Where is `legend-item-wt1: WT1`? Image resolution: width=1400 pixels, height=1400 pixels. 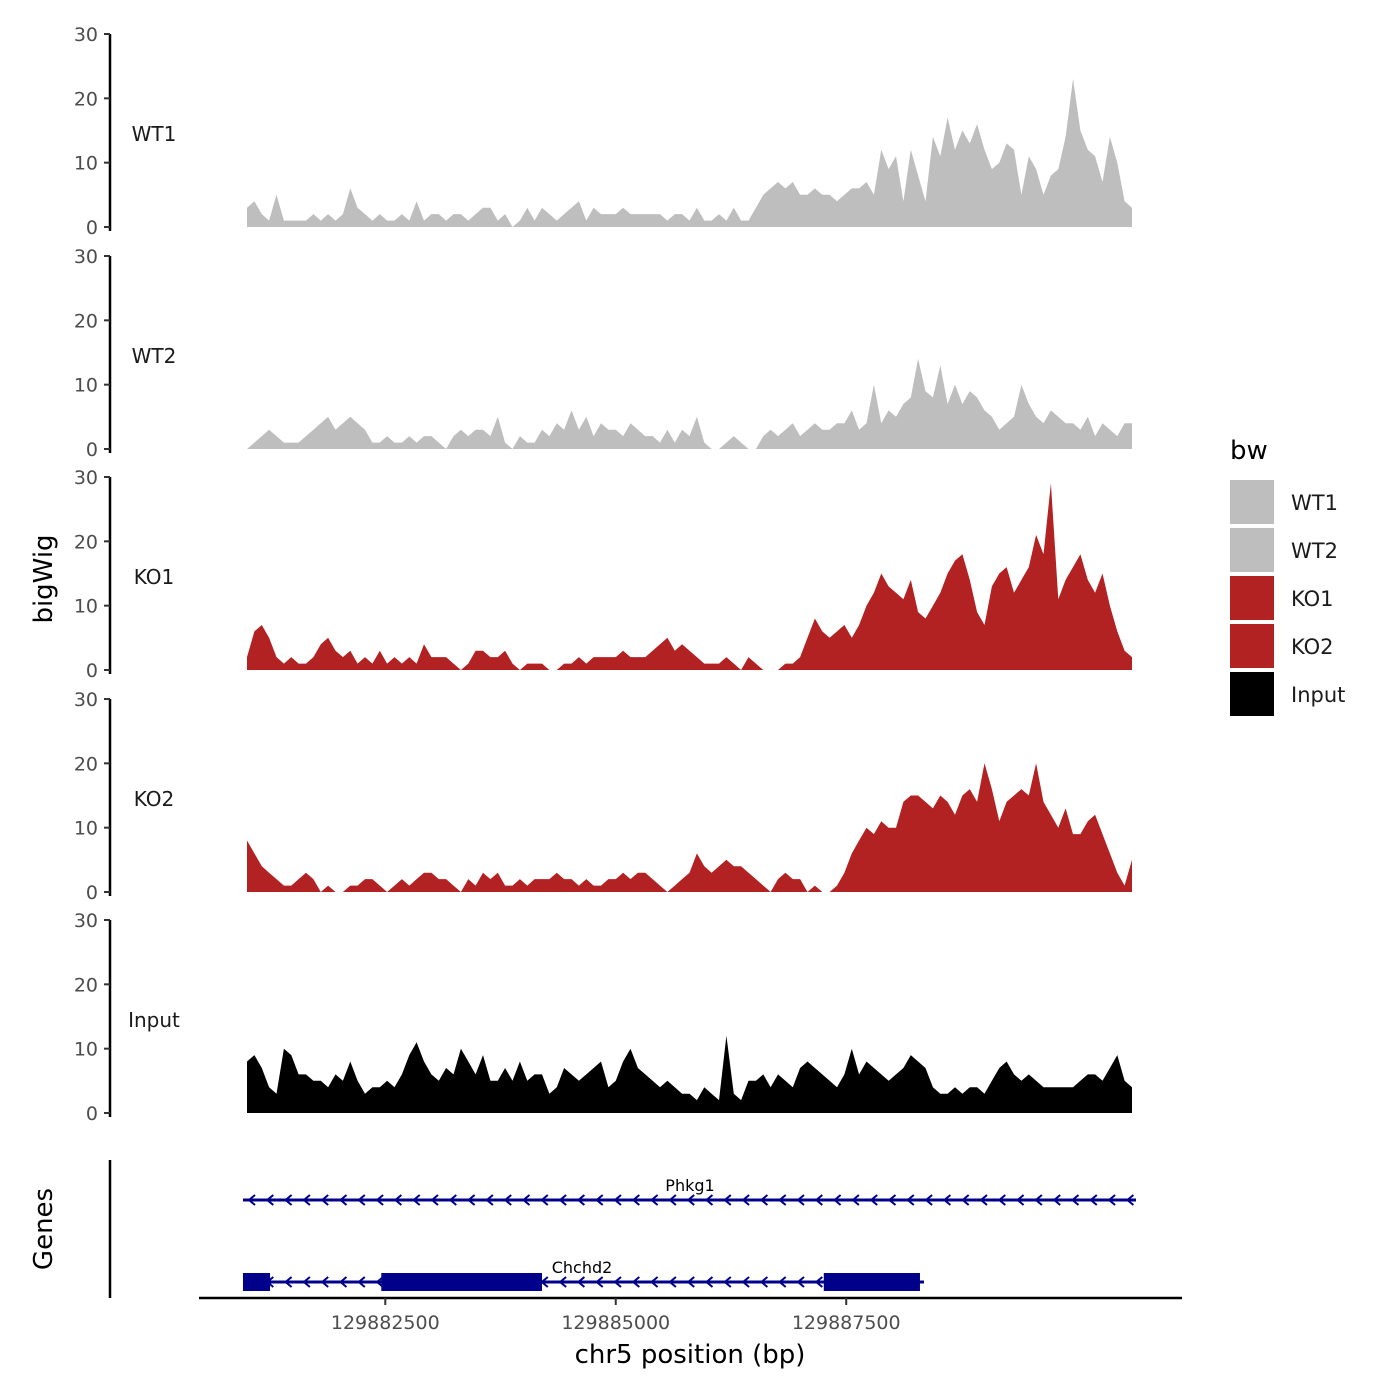 legend-item-wt1: WT1 is located at coordinates (1284, 502).